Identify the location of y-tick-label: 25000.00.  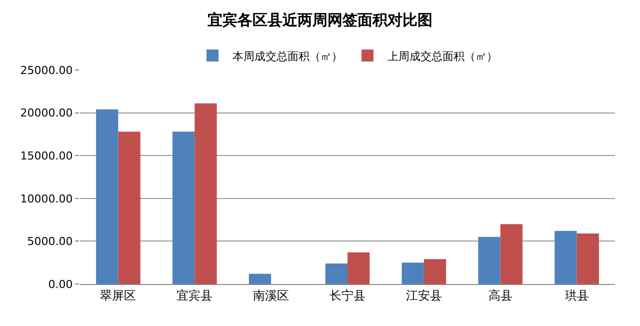
(46, 70).